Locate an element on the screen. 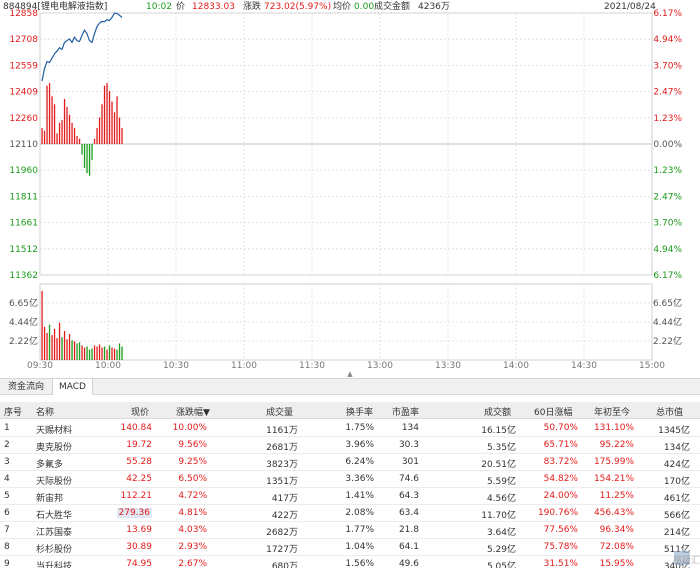 The width and height of the screenshot is (700, 568). col-header-price: 现价 is located at coordinates (140, 413).